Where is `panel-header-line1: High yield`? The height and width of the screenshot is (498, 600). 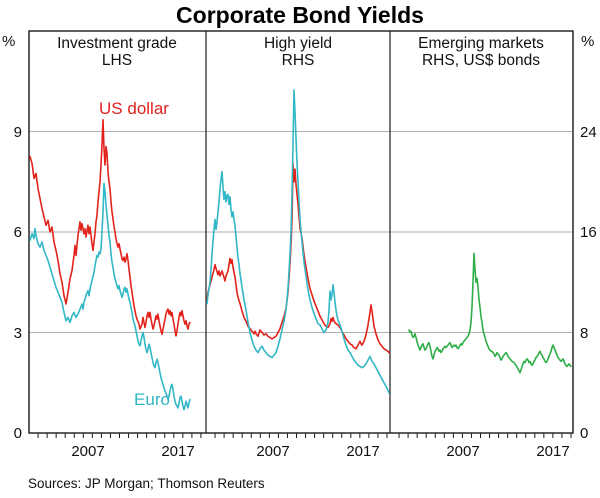
panel-header-line1: High yield is located at coordinates (298, 43).